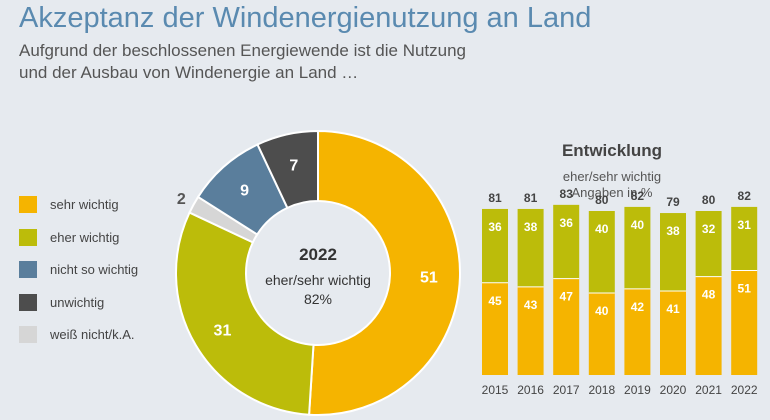  What do you see at coordinates (612, 150) in the screenshot?
I see `development-title: Entwicklung` at bounding box center [612, 150].